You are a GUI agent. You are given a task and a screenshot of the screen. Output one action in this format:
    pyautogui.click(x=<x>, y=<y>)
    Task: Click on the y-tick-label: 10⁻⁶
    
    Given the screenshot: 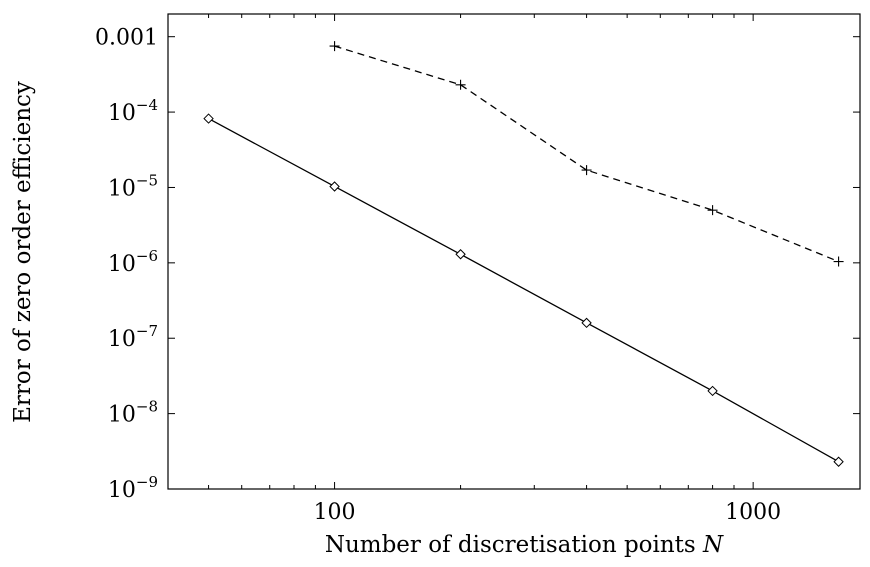 What is the action you would take?
    pyautogui.click(x=133, y=262)
    